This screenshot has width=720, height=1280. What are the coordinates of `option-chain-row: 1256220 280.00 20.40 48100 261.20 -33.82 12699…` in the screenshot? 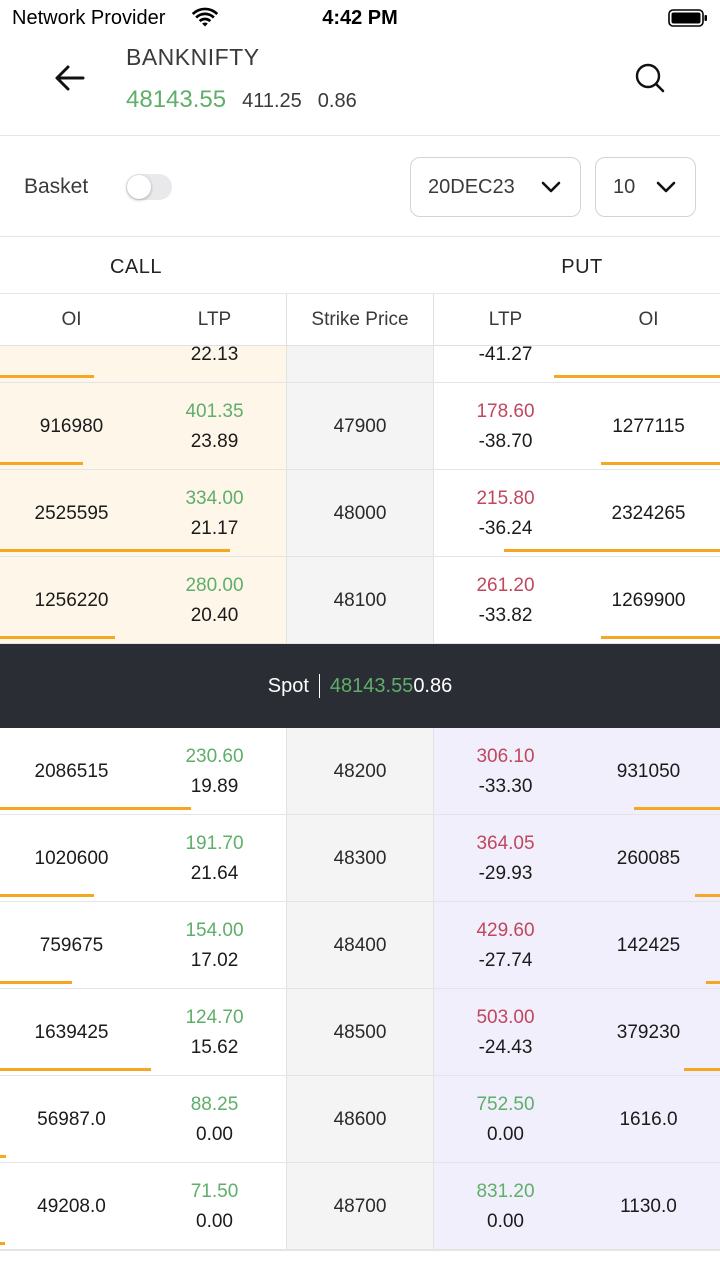 It's located at (360, 600).